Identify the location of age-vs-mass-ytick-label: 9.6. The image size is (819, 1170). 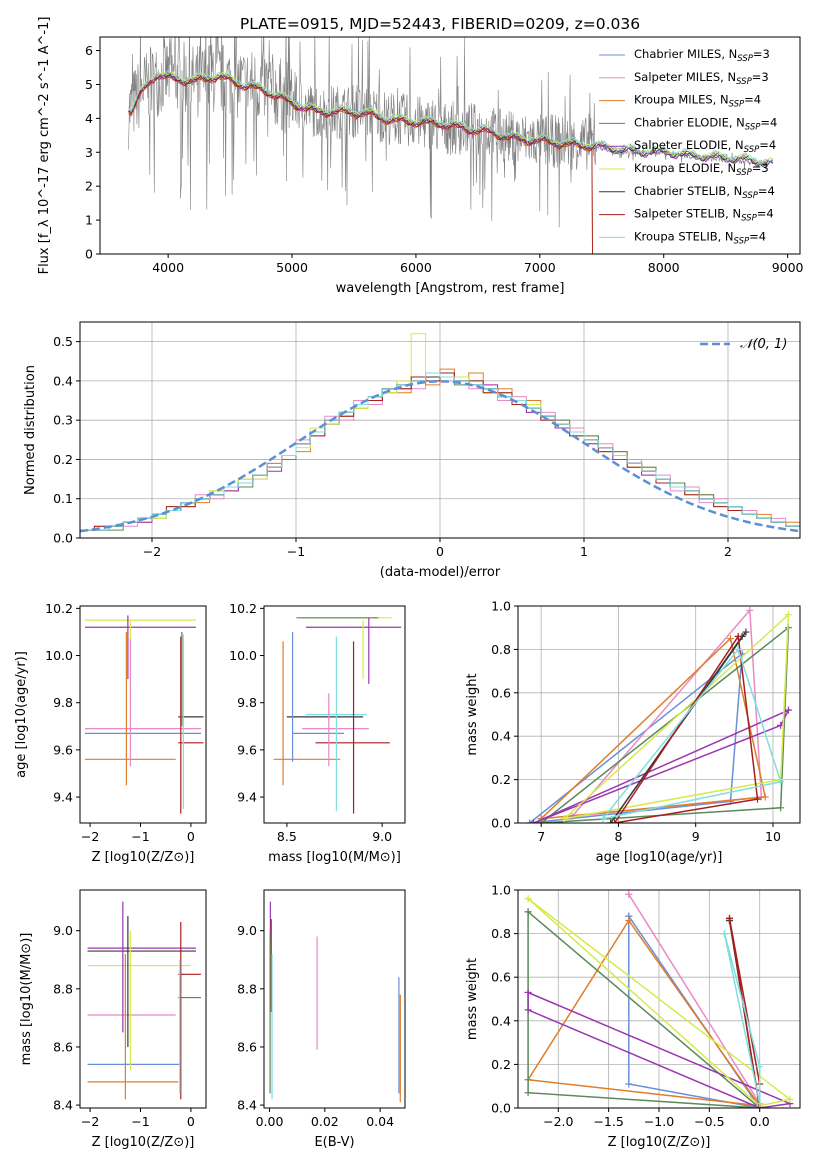
(247, 749).